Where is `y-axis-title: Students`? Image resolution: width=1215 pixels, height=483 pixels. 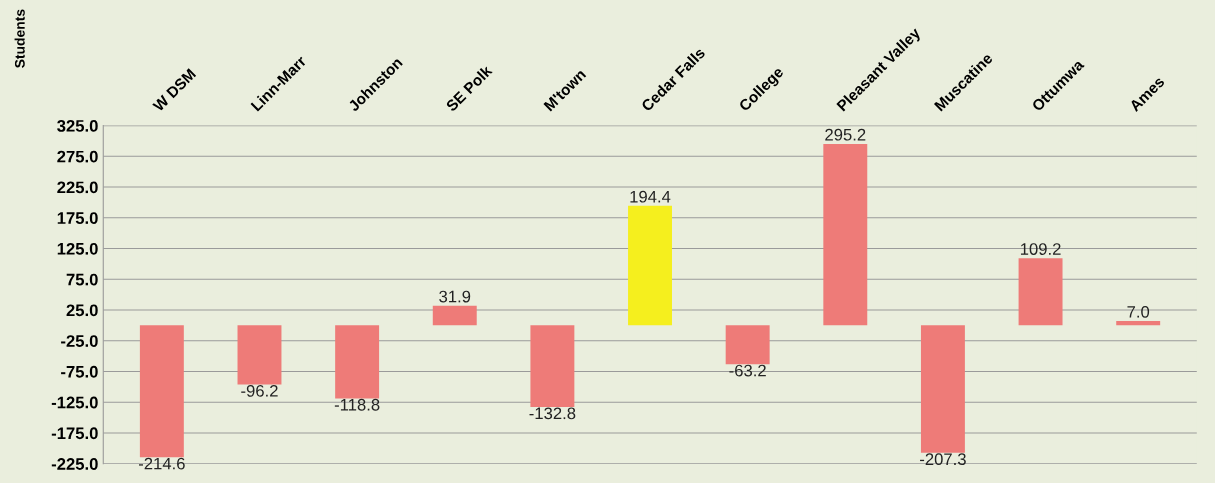
y-axis-title: Students is located at coordinates (19, 38).